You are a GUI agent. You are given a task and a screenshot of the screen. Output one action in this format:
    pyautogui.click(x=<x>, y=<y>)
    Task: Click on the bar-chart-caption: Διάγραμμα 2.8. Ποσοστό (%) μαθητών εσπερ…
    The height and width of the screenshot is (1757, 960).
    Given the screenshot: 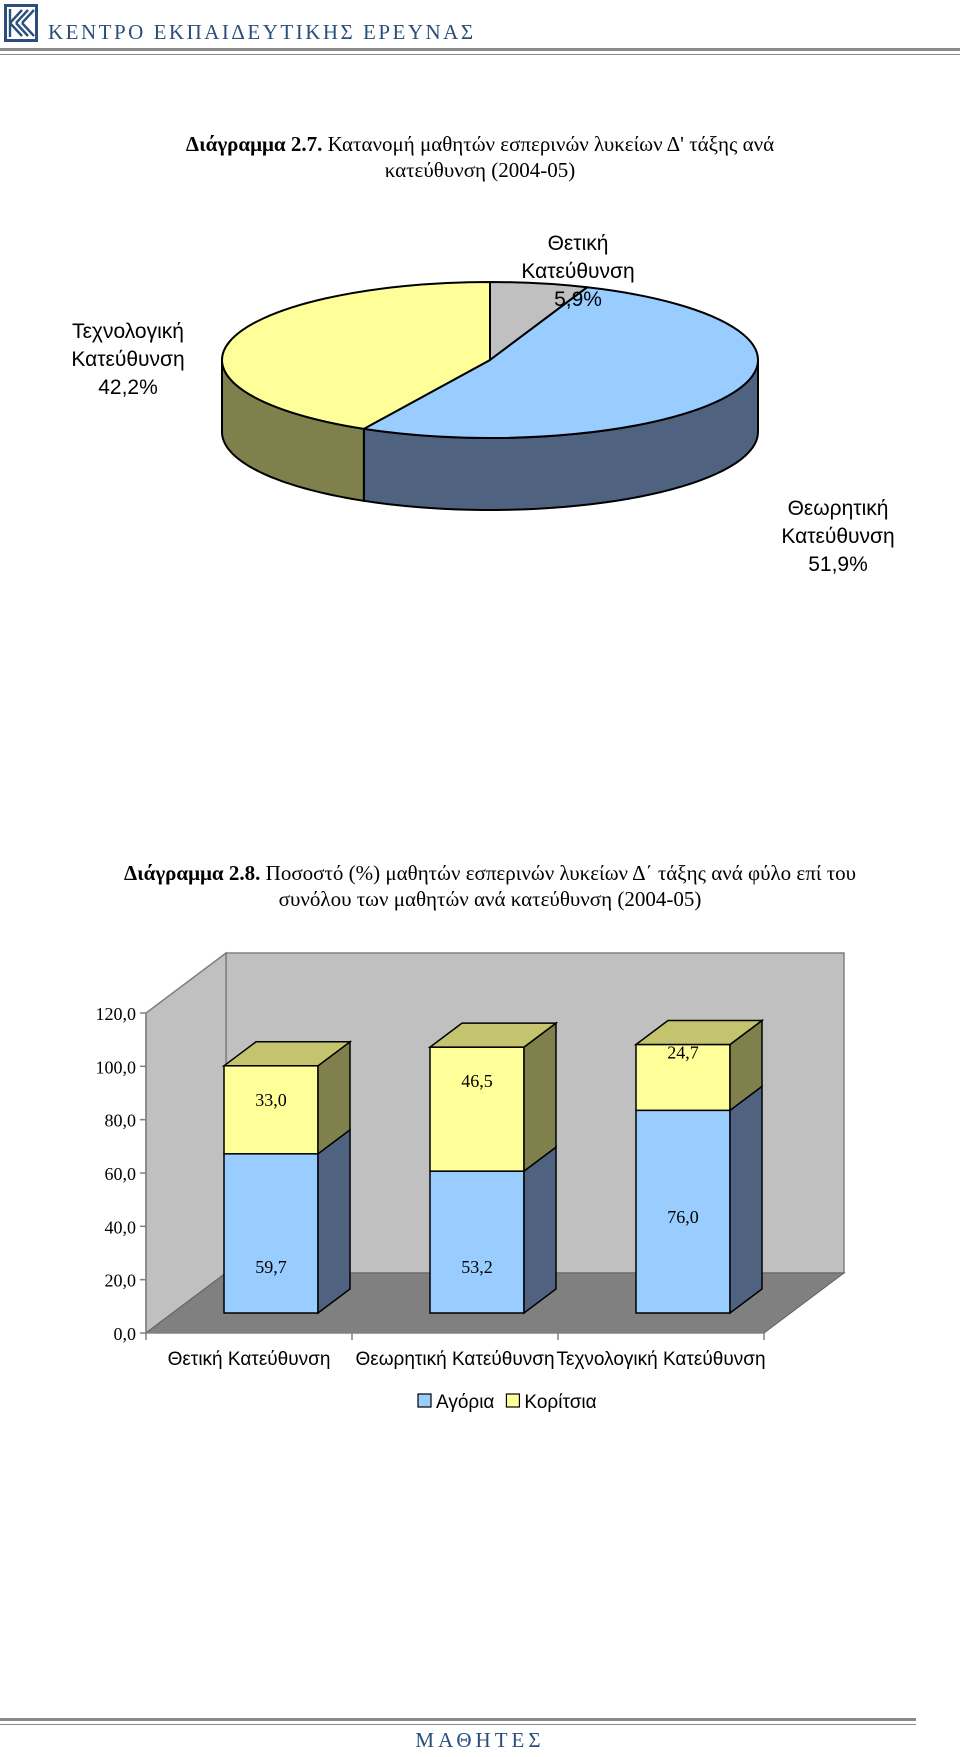 What is the action you would take?
    pyautogui.click(x=490, y=886)
    